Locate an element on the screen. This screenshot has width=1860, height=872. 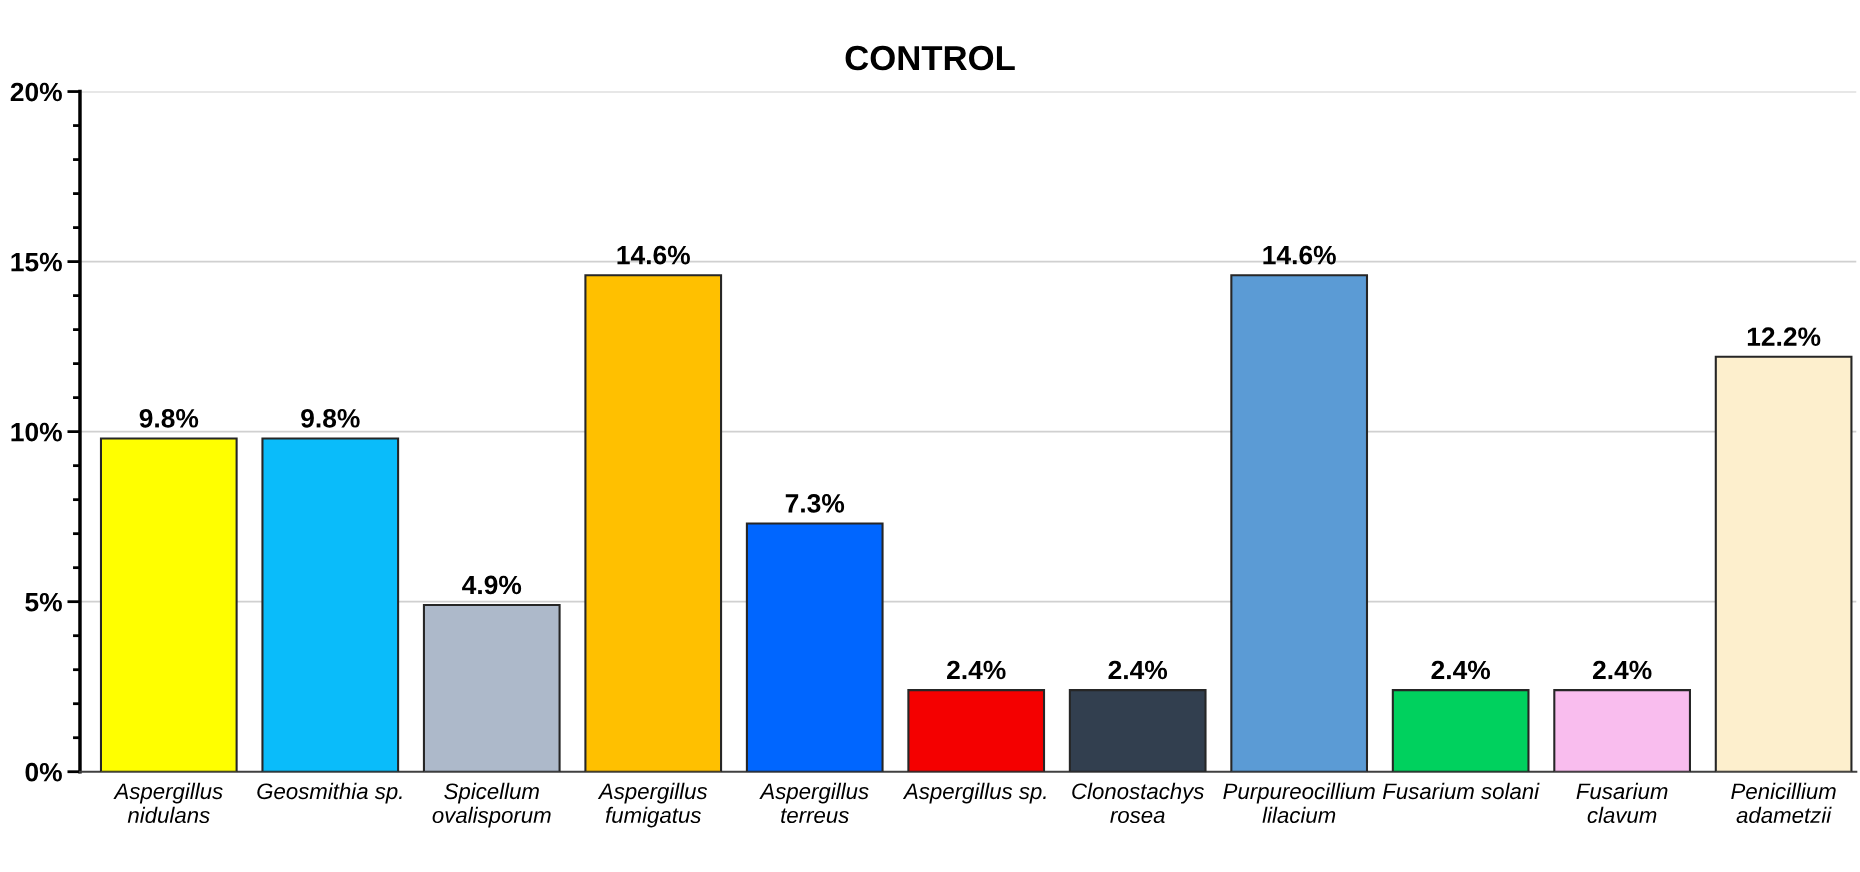
x-tick-label: Spicellum ovalisporum is located at coordinates (491, 805).